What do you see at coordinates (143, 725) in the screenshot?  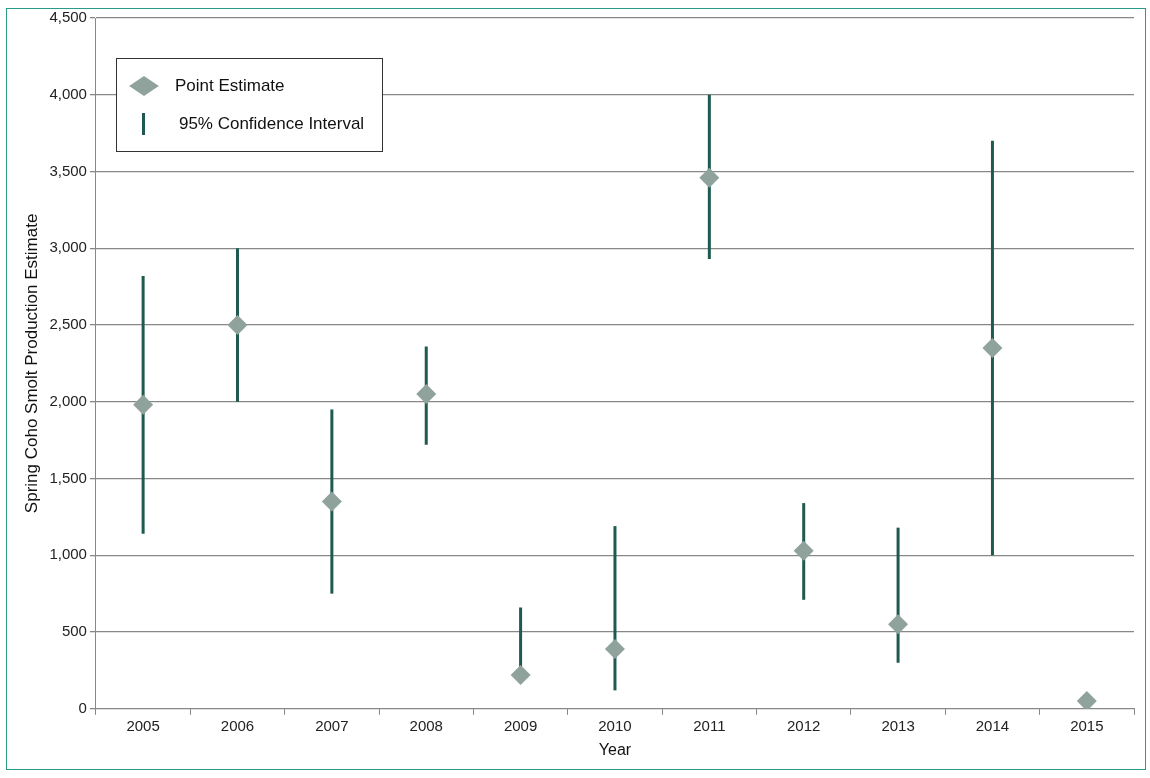 I see `x-tick-label: 2005` at bounding box center [143, 725].